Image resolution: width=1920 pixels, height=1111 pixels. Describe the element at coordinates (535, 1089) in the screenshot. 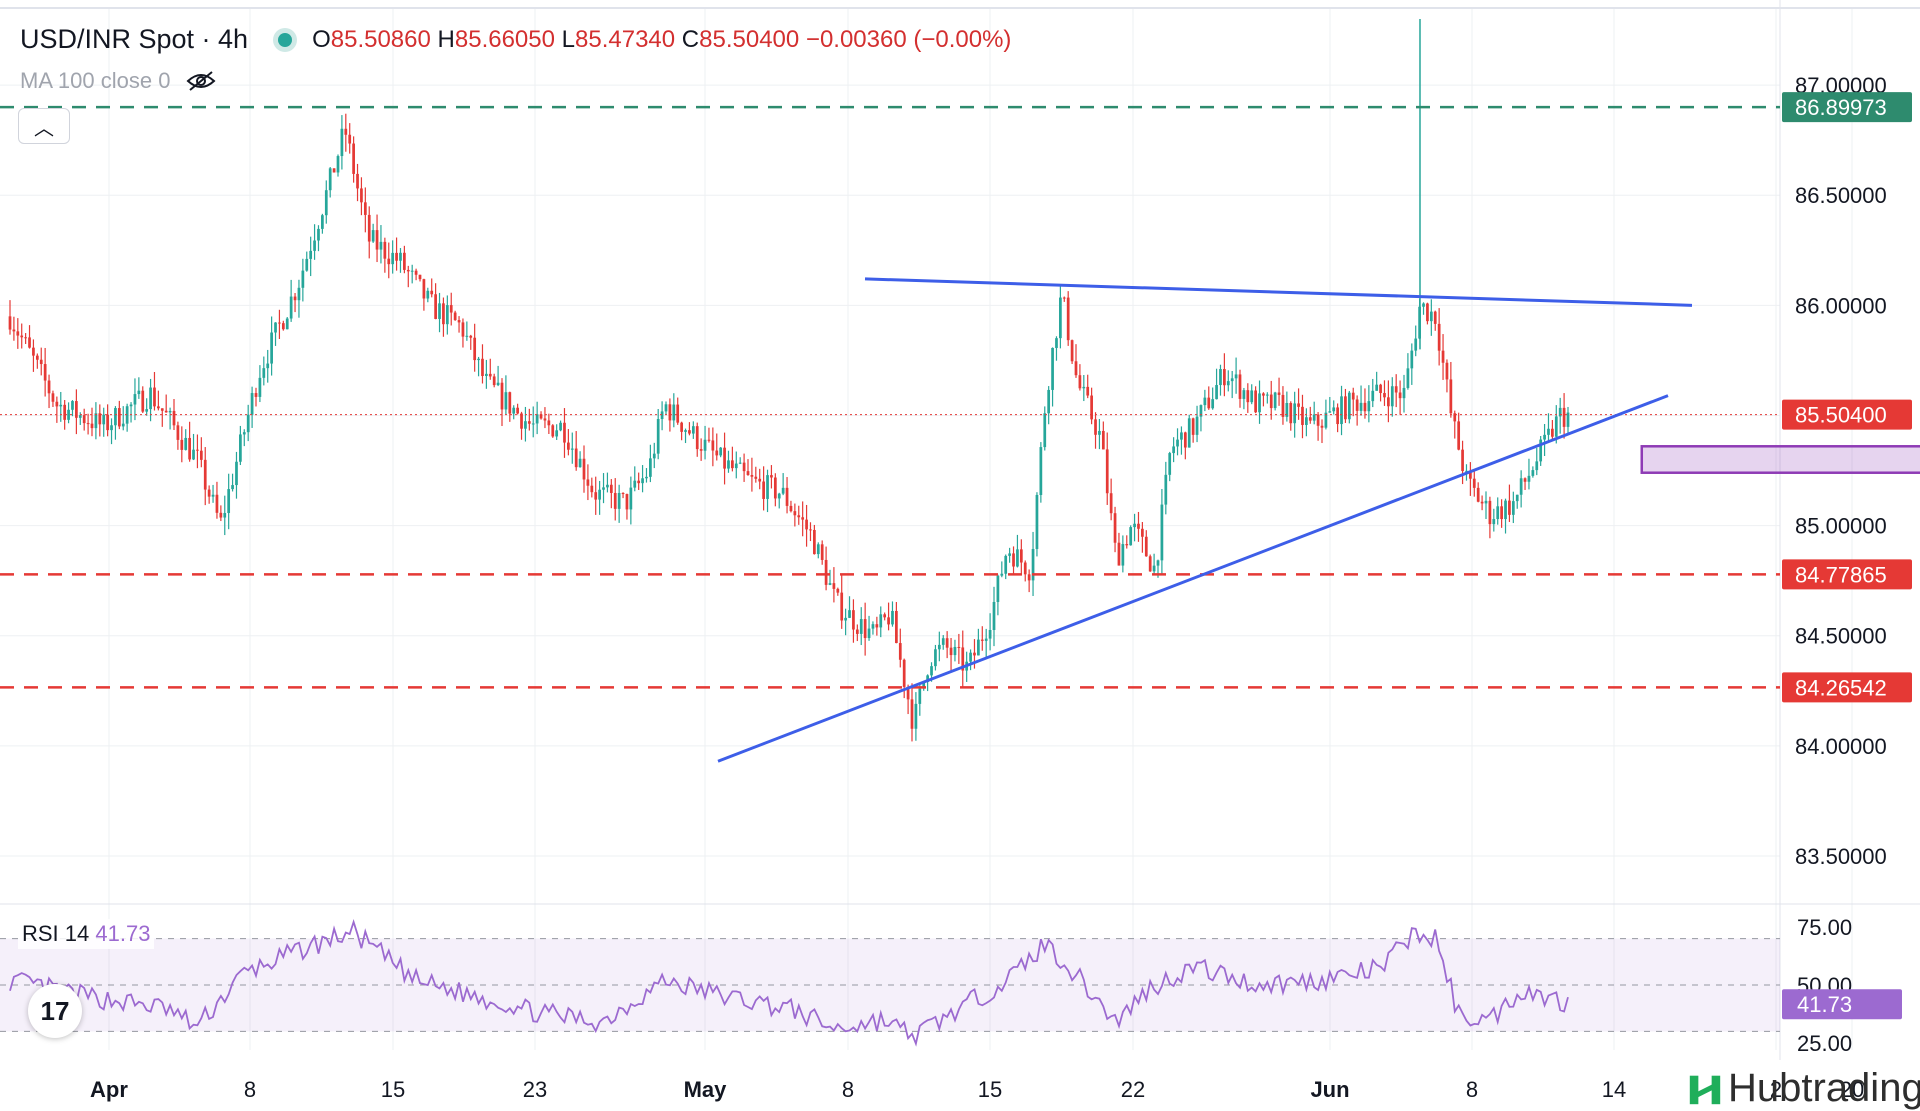

I see `time-tick-label: 23` at that location.